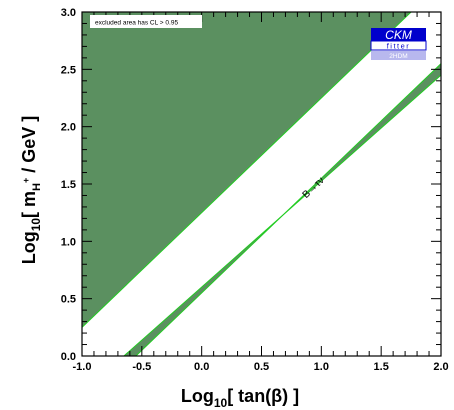 The image size is (454, 410). What do you see at coordinates (68, 242) in the screenshot?
I see `y-tick-label: 1.0` at bounding box center [68, 242].